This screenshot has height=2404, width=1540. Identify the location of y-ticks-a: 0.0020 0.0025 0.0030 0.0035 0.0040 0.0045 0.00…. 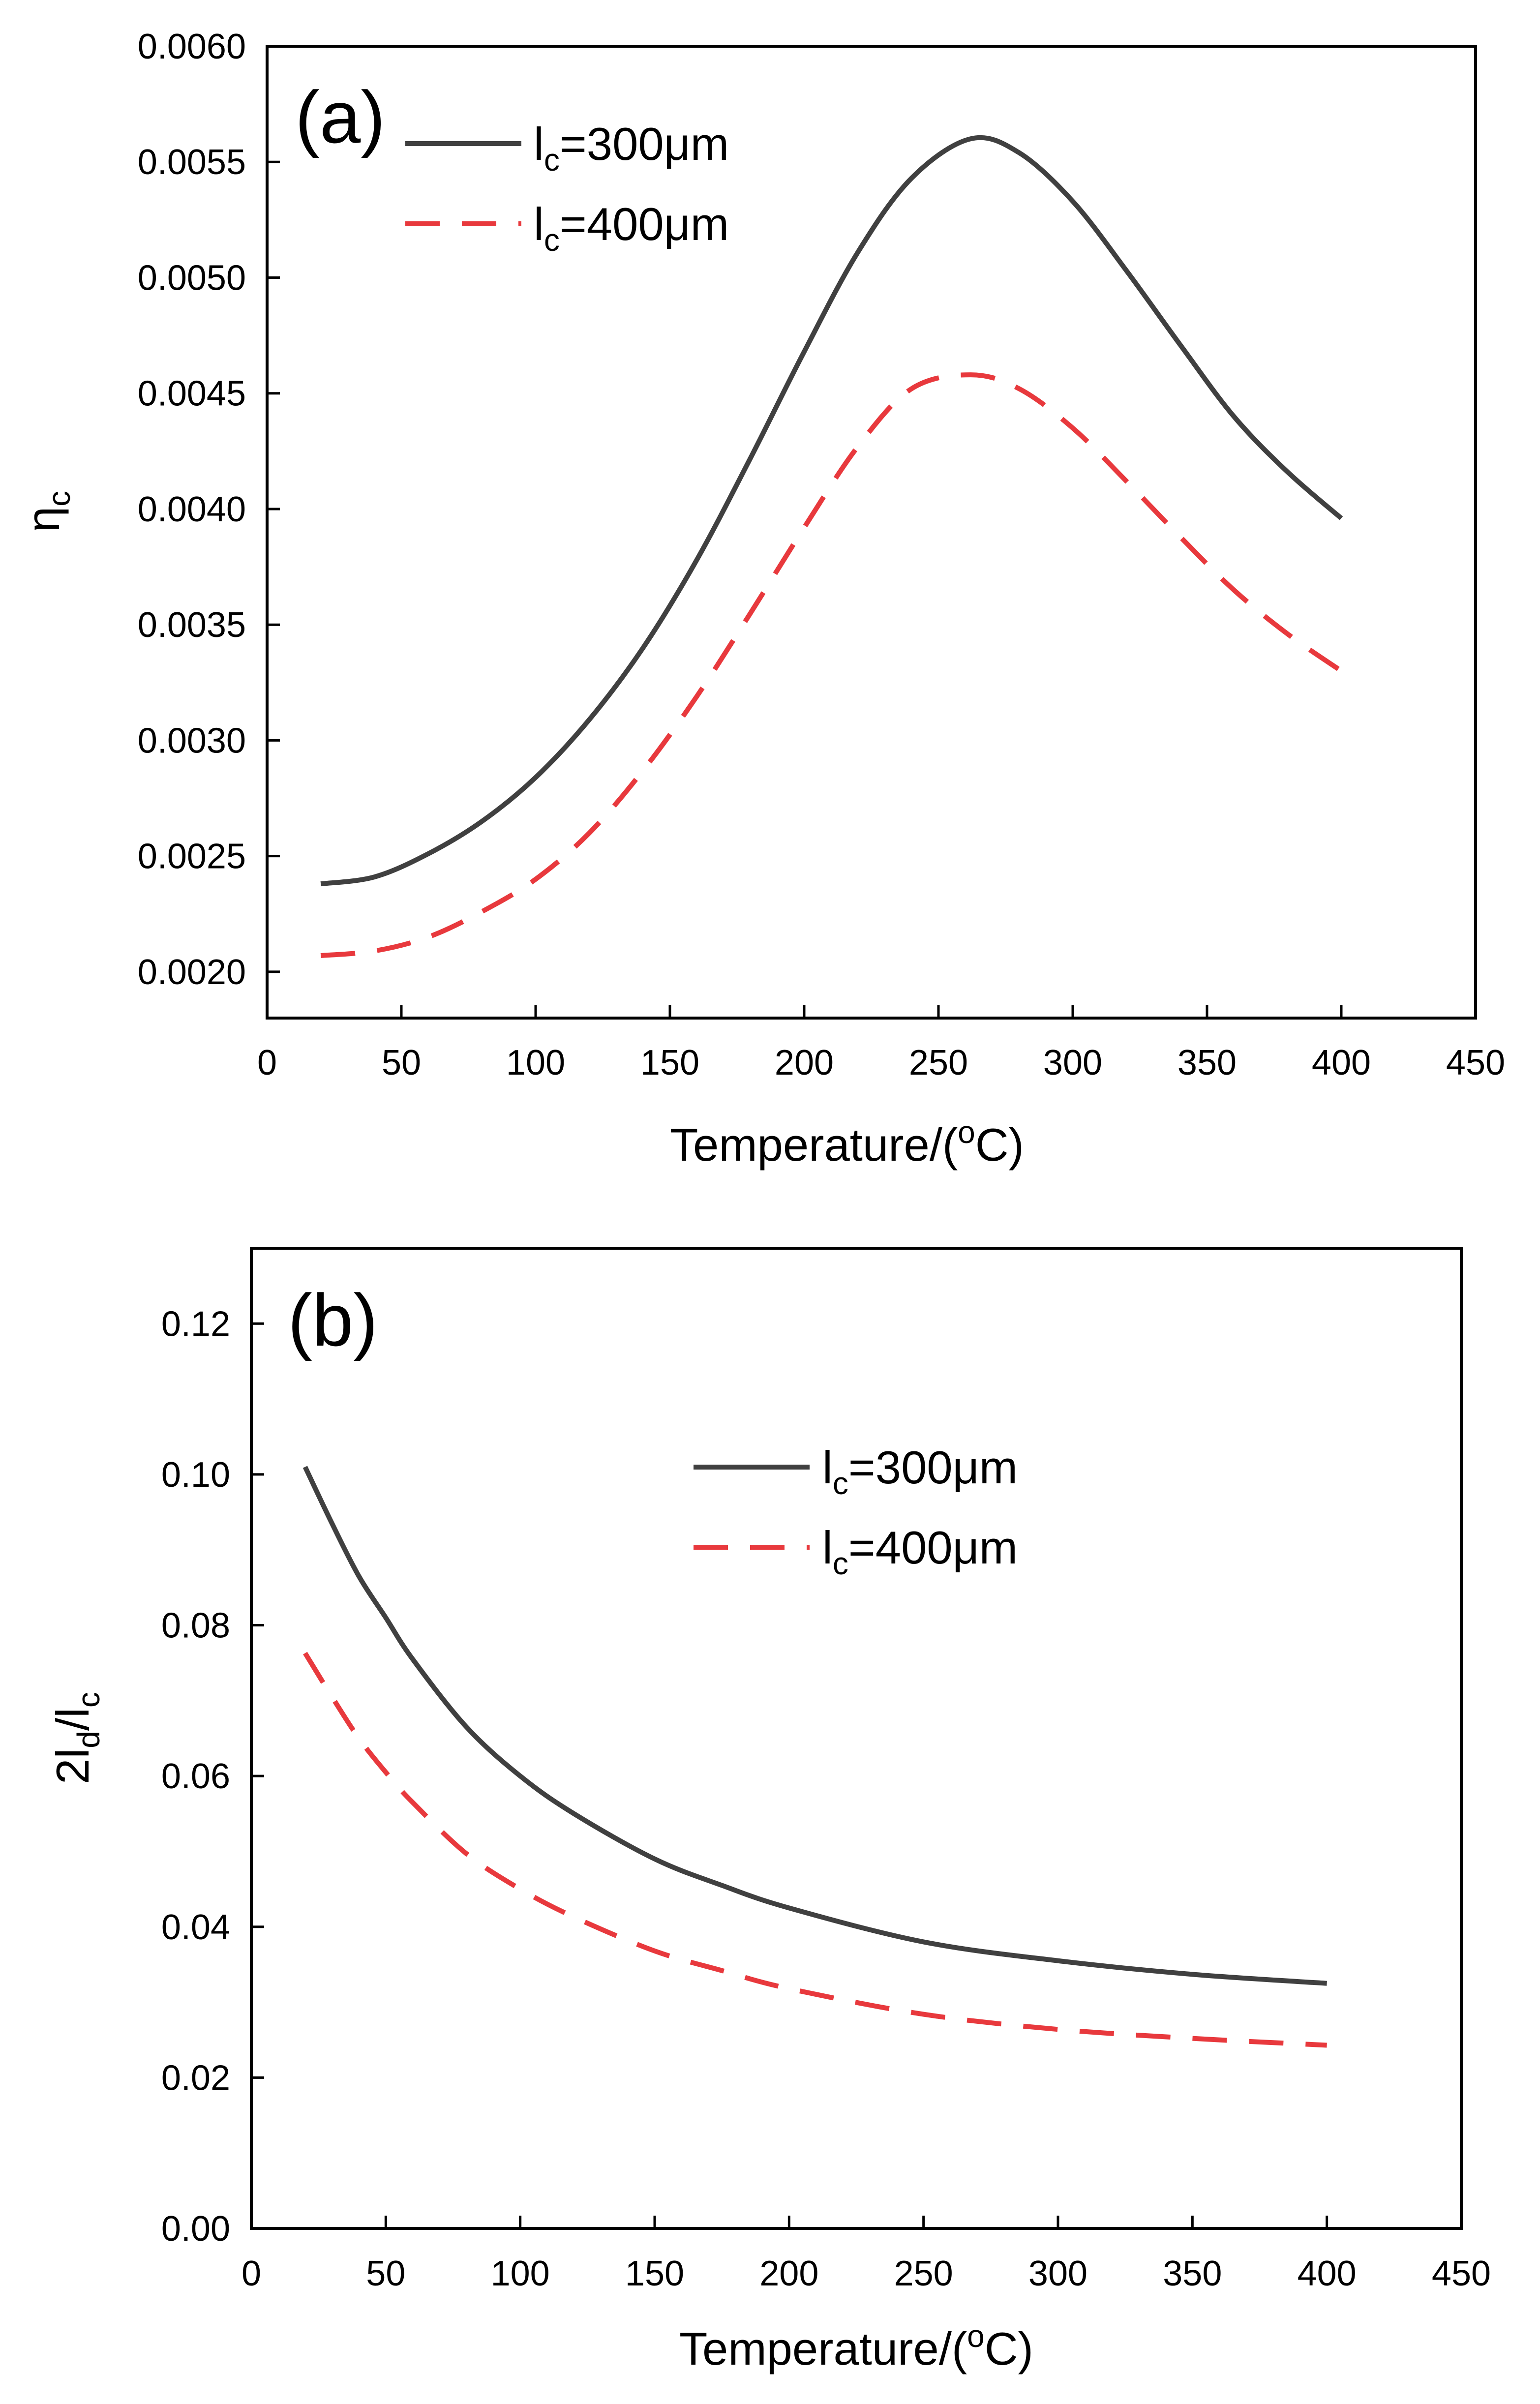
(209, 510).